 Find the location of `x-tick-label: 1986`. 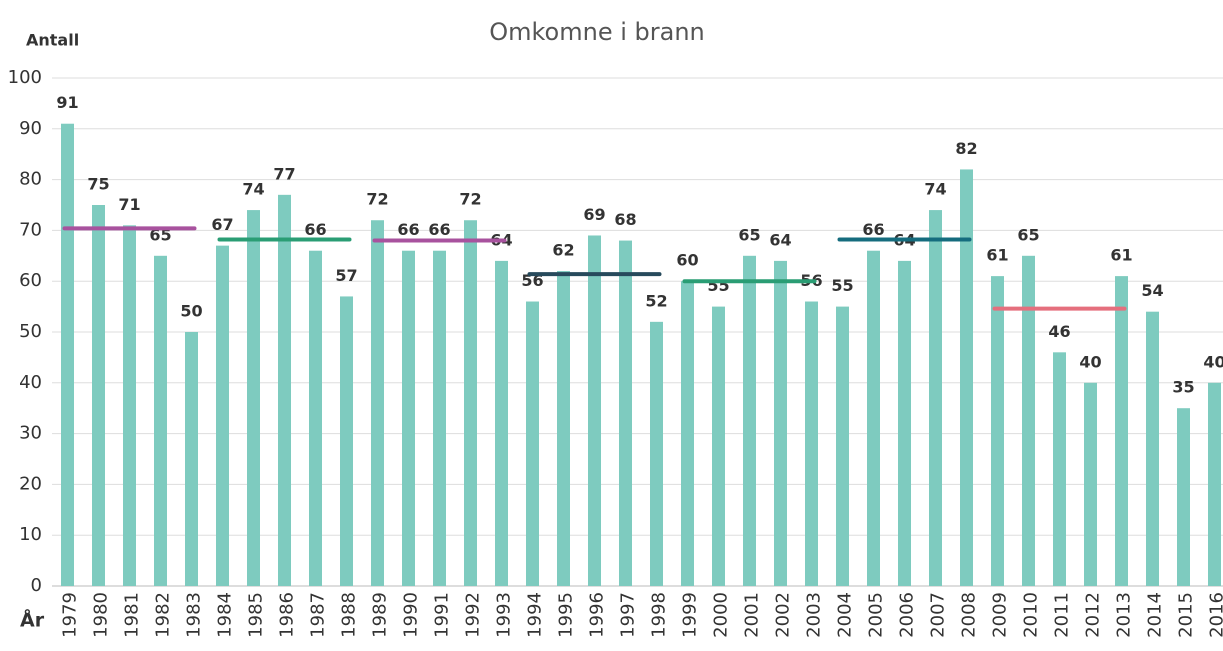

x-tick-label: 1986 is located at coordinates (287, 615).